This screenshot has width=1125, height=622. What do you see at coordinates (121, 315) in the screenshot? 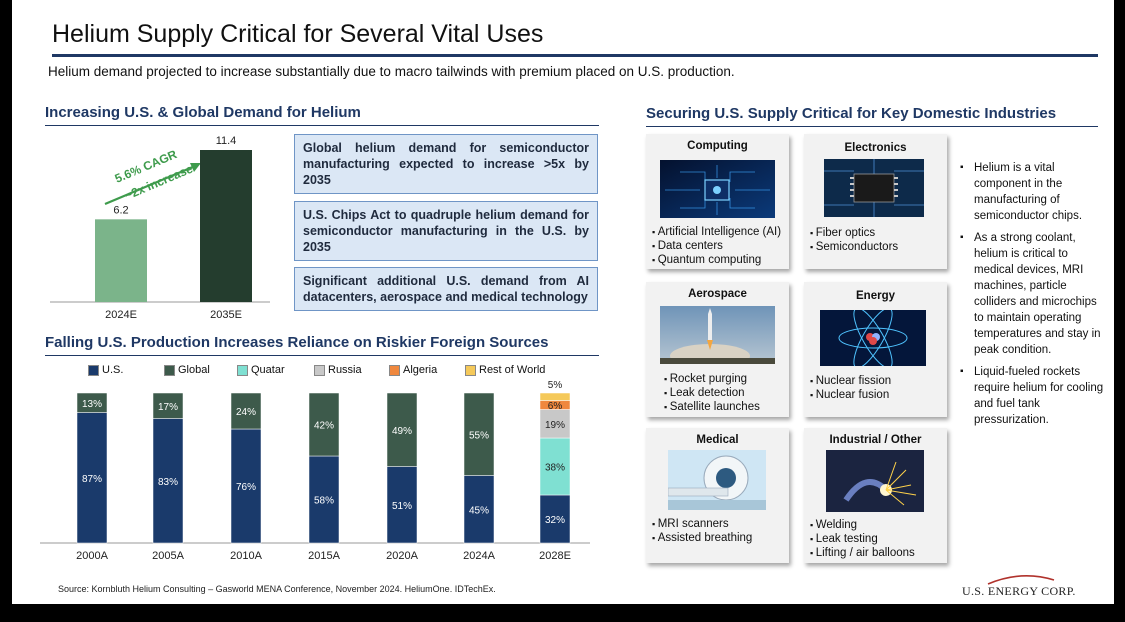
I see `demand-category-label: 2024E` at bounding box center [121, 315].